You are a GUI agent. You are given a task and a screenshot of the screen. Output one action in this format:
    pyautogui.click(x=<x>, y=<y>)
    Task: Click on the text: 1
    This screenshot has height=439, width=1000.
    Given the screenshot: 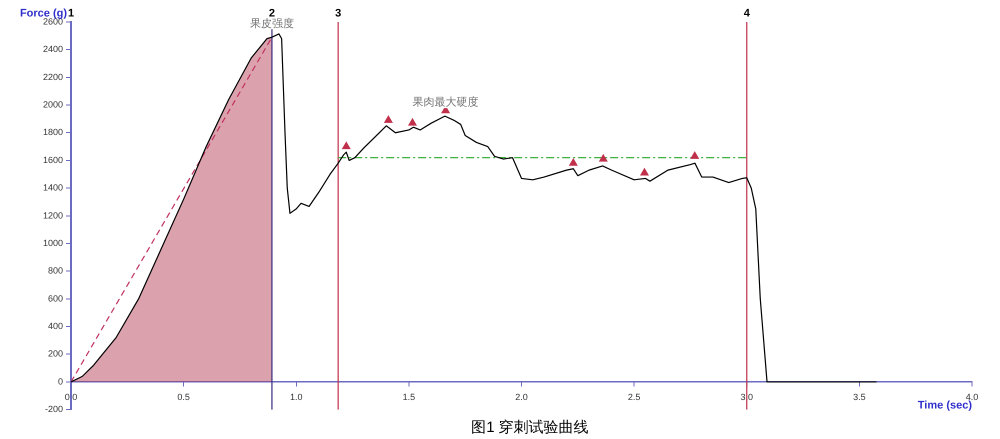 What is the action you would take?
    pyautogui.click(x=71, y=14)
    